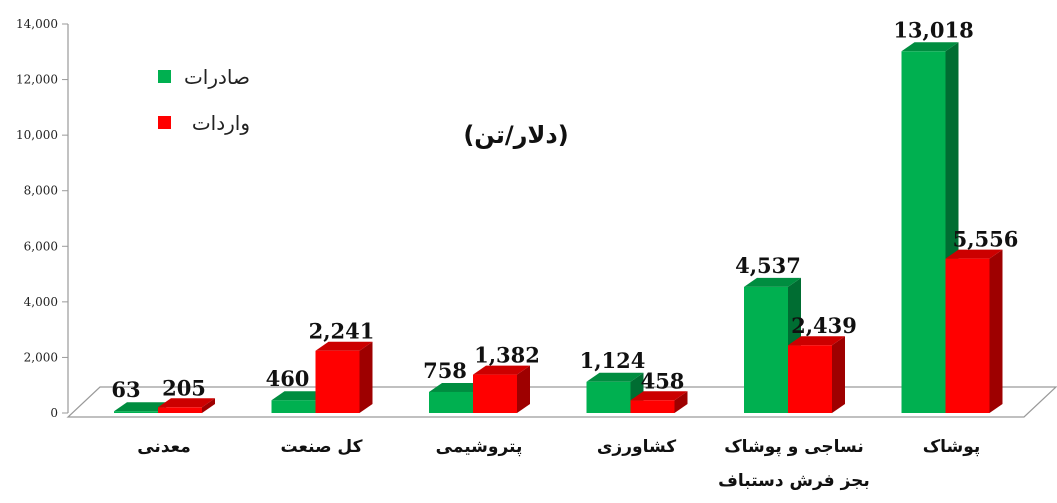 This screenshot has width=1057, height=503. What do you see at coordinates (768, 265) in the screenshot?
I see `value-label-exports-4: 4,537` at bounding box center [768, 265].